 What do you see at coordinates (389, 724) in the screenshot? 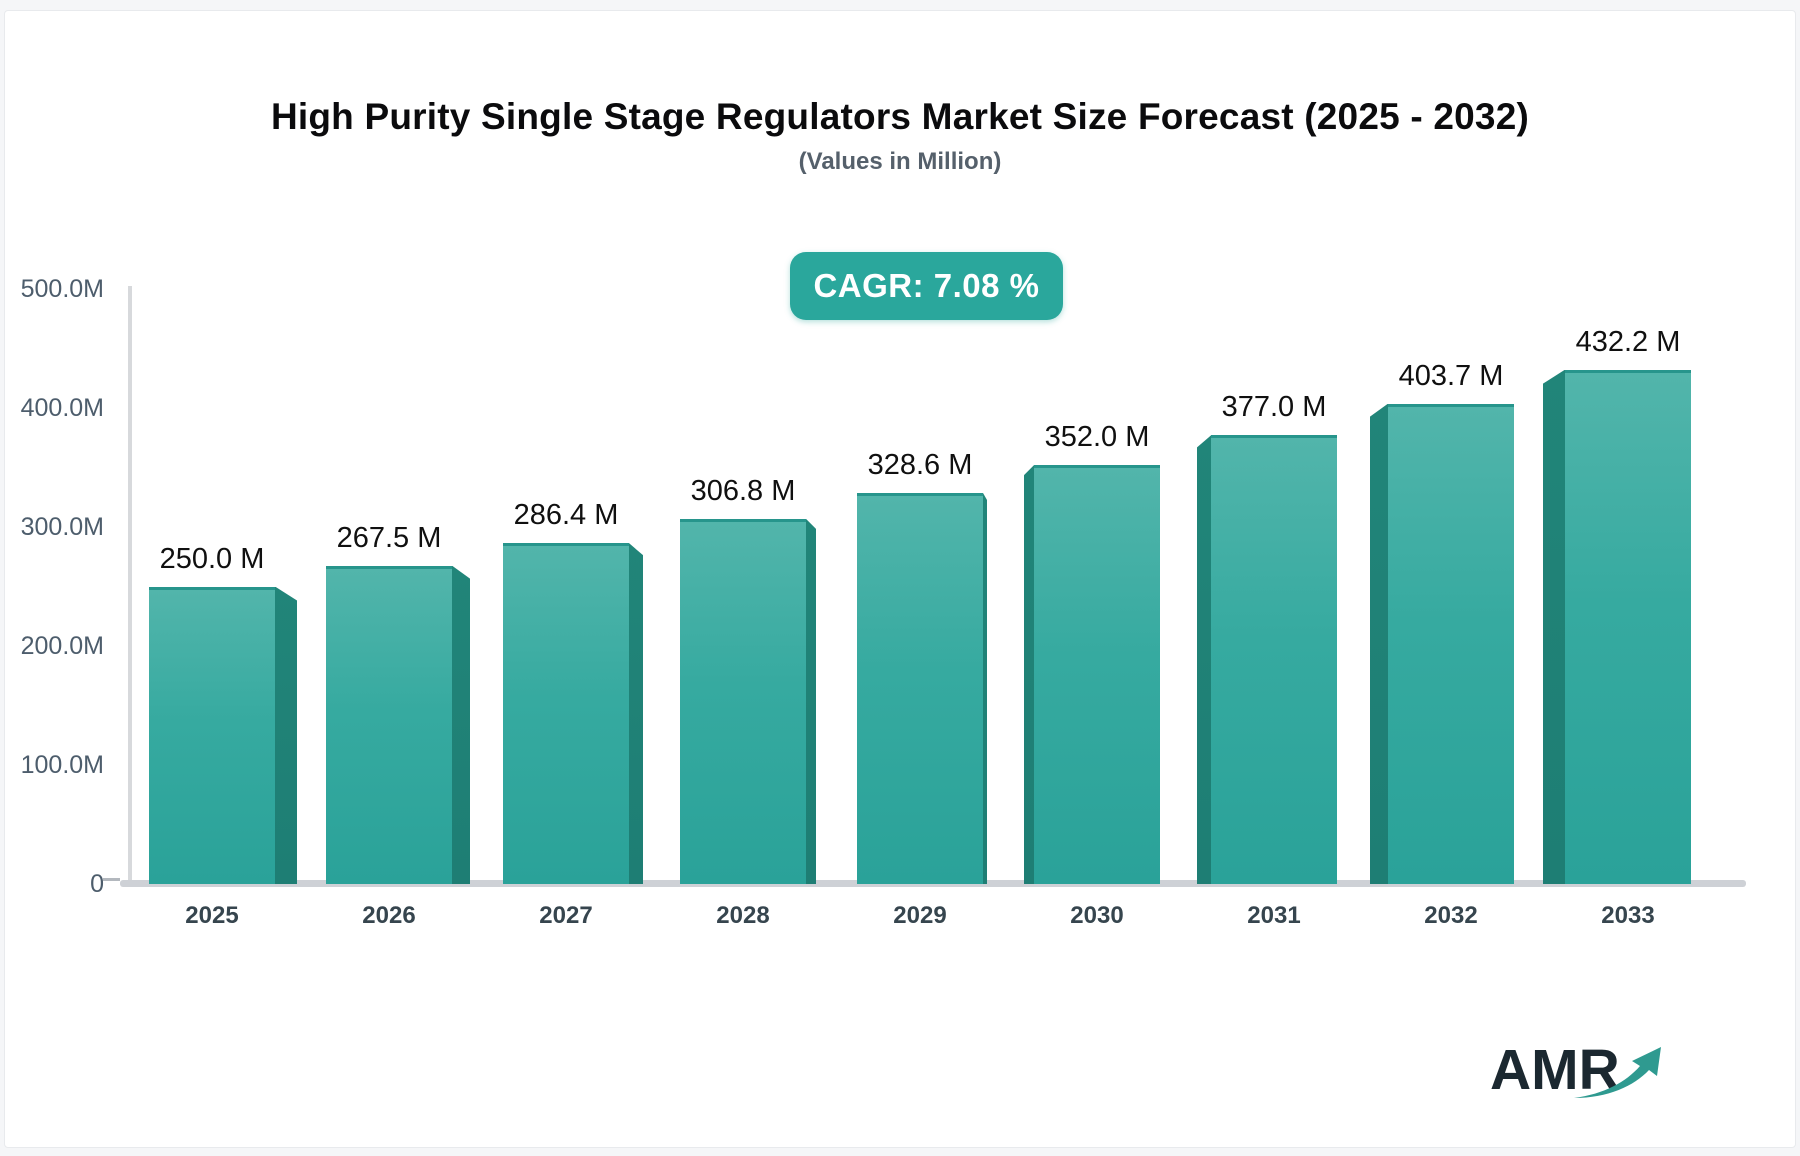
I see `bar-2026` at bounding box center [389, 724].